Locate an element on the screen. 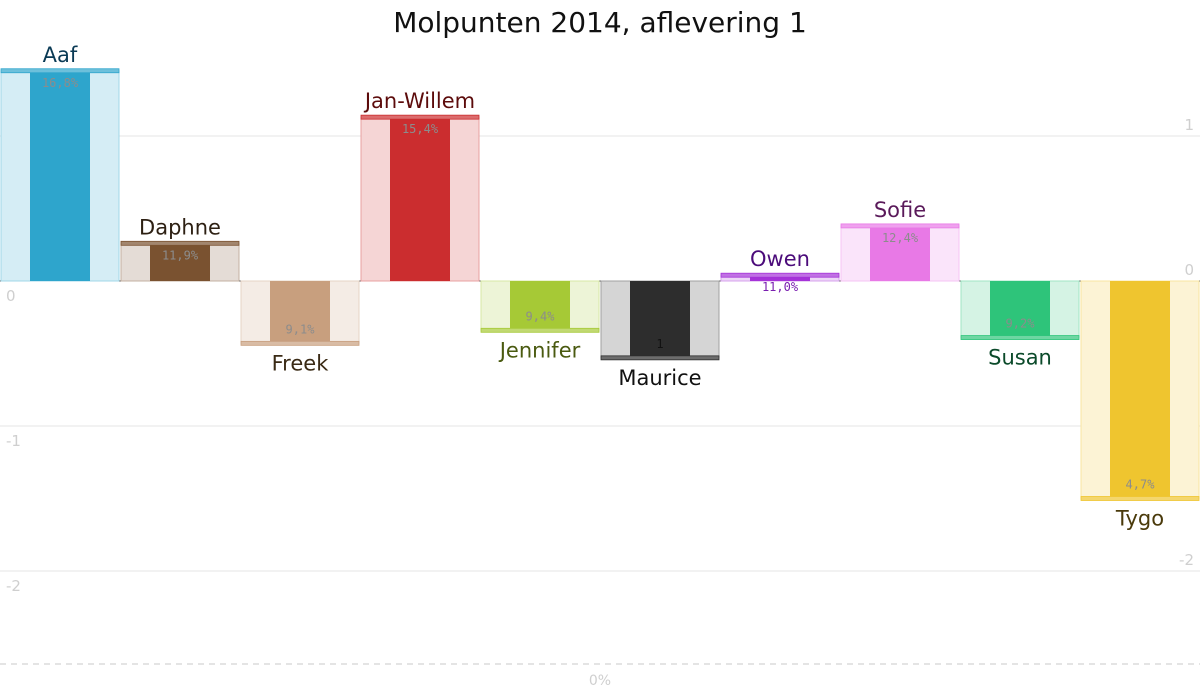 The image size is (1200, 700). bar-percentage-label: 9,4% is located at coordinates (541, 316).